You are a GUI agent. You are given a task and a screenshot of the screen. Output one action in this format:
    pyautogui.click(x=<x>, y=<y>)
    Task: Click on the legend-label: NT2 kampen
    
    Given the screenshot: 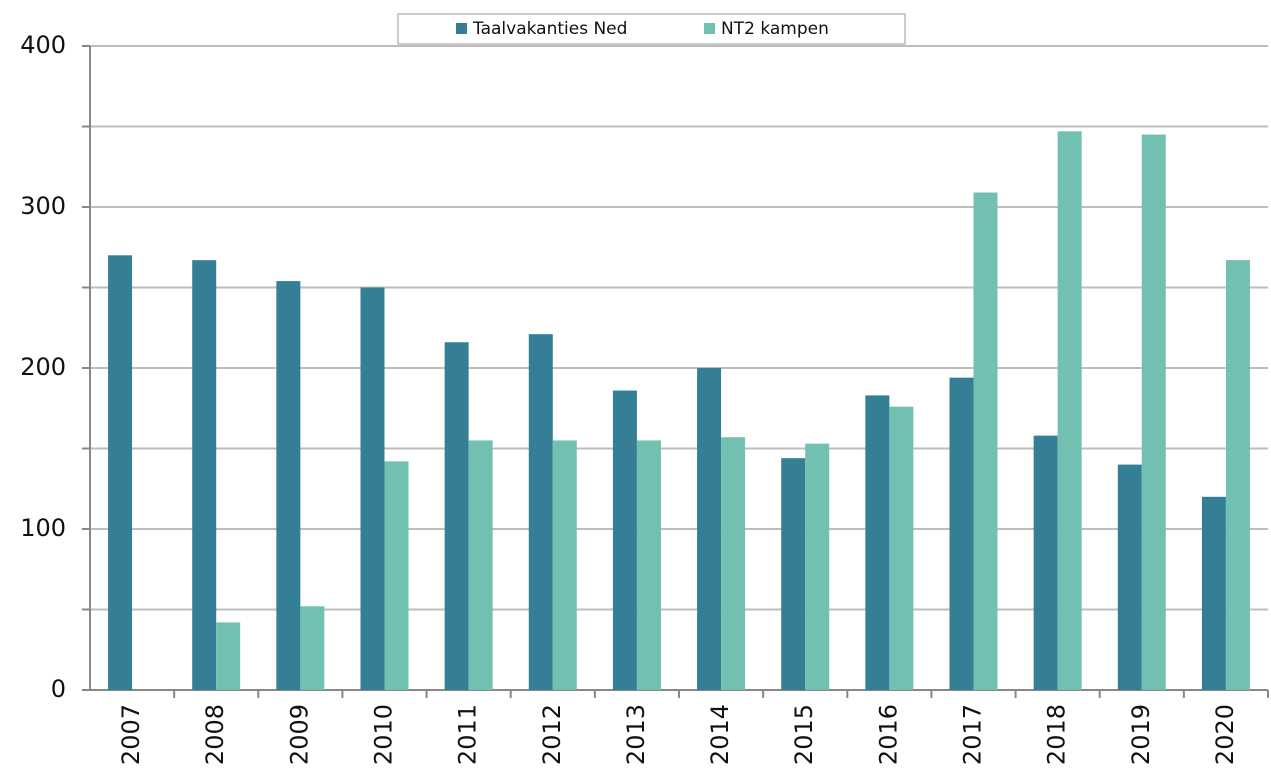 What is the action you would take?
    pyautogui.click(x=775, y=29)
    